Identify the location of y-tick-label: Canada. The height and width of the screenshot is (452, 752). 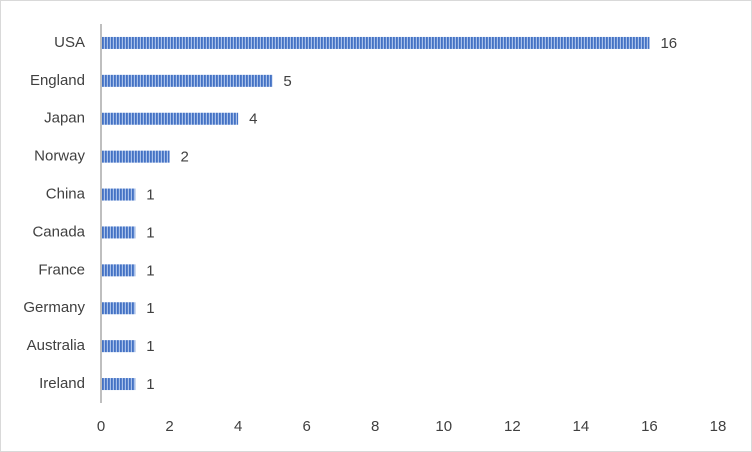
(58, 231).